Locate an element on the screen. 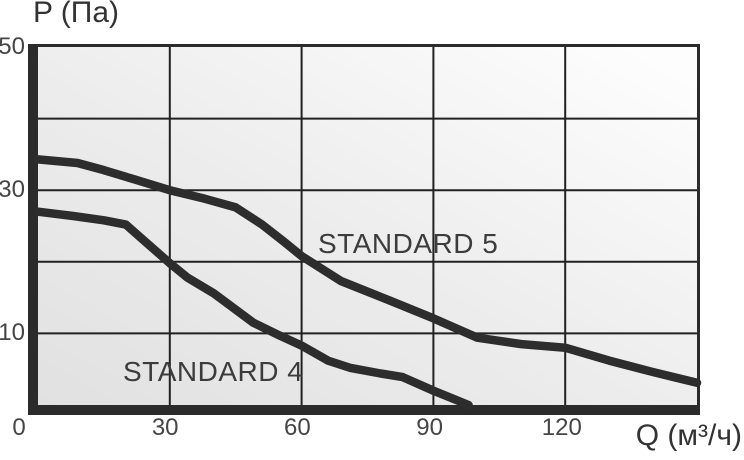  x-tick-label: 0 is located at coordinates (19, 427).